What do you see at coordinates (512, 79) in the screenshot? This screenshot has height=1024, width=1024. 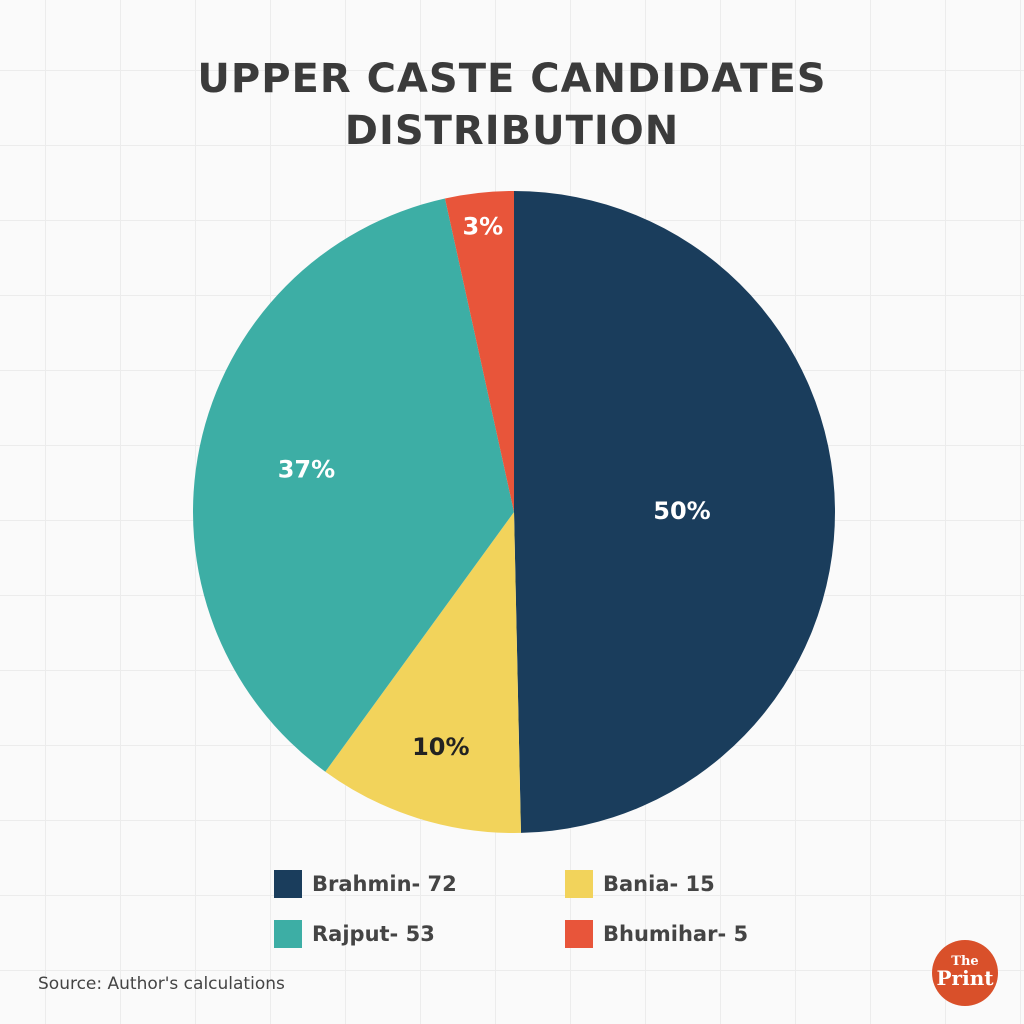 I see `chart-title-line-1: UPPER CASTE CANDIDATES` at bounding box center [512, 79].